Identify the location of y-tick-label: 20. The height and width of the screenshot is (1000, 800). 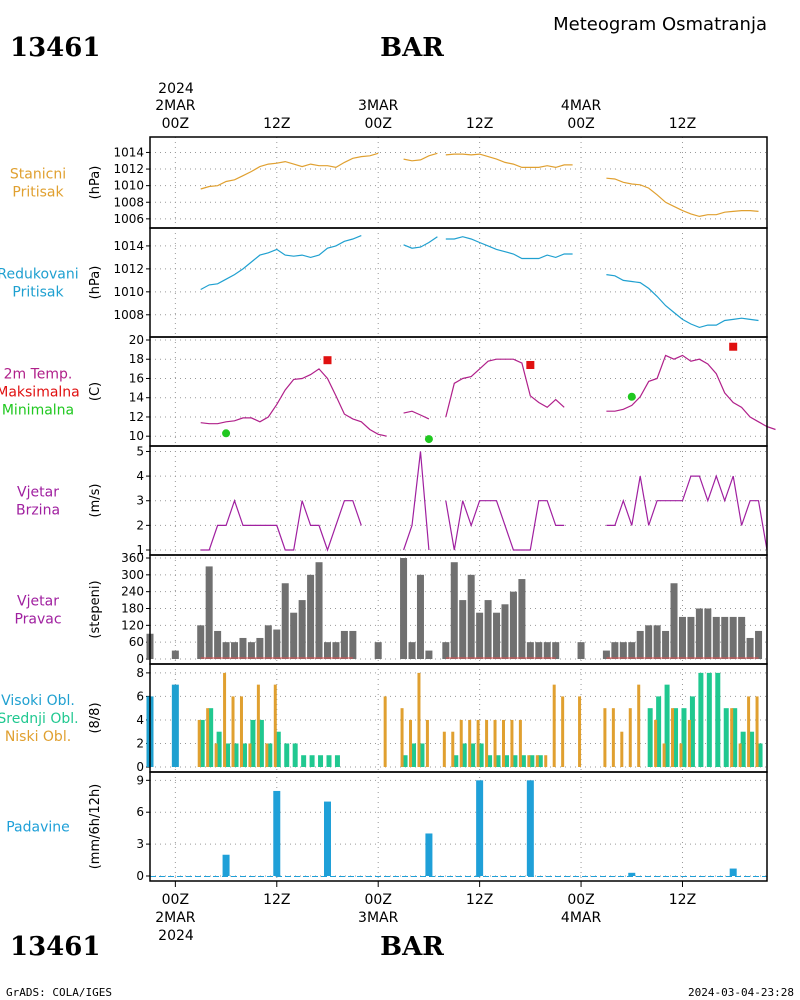
(136, 340).